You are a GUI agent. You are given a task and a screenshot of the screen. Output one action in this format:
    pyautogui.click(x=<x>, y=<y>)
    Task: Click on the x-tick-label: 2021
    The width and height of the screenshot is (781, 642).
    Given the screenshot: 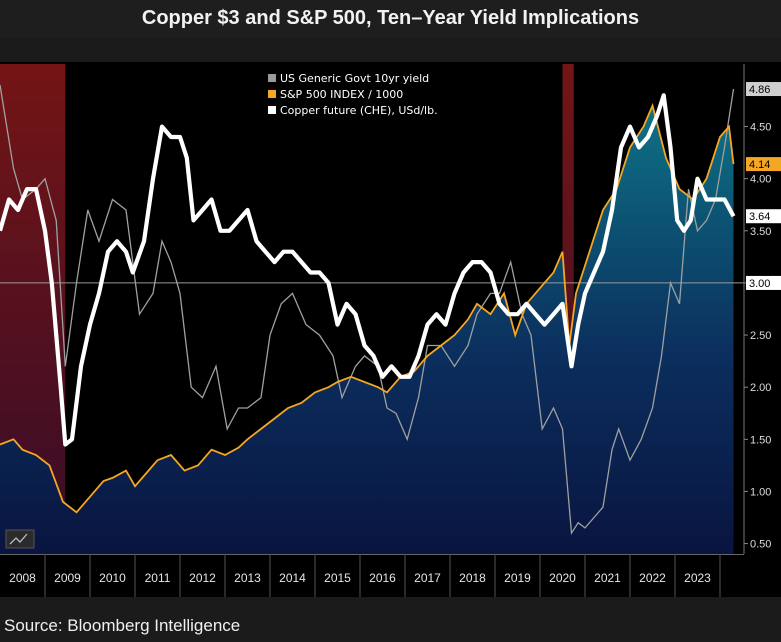 What is the action you would take?
    pyautogui.click(x=607, y=578)
    